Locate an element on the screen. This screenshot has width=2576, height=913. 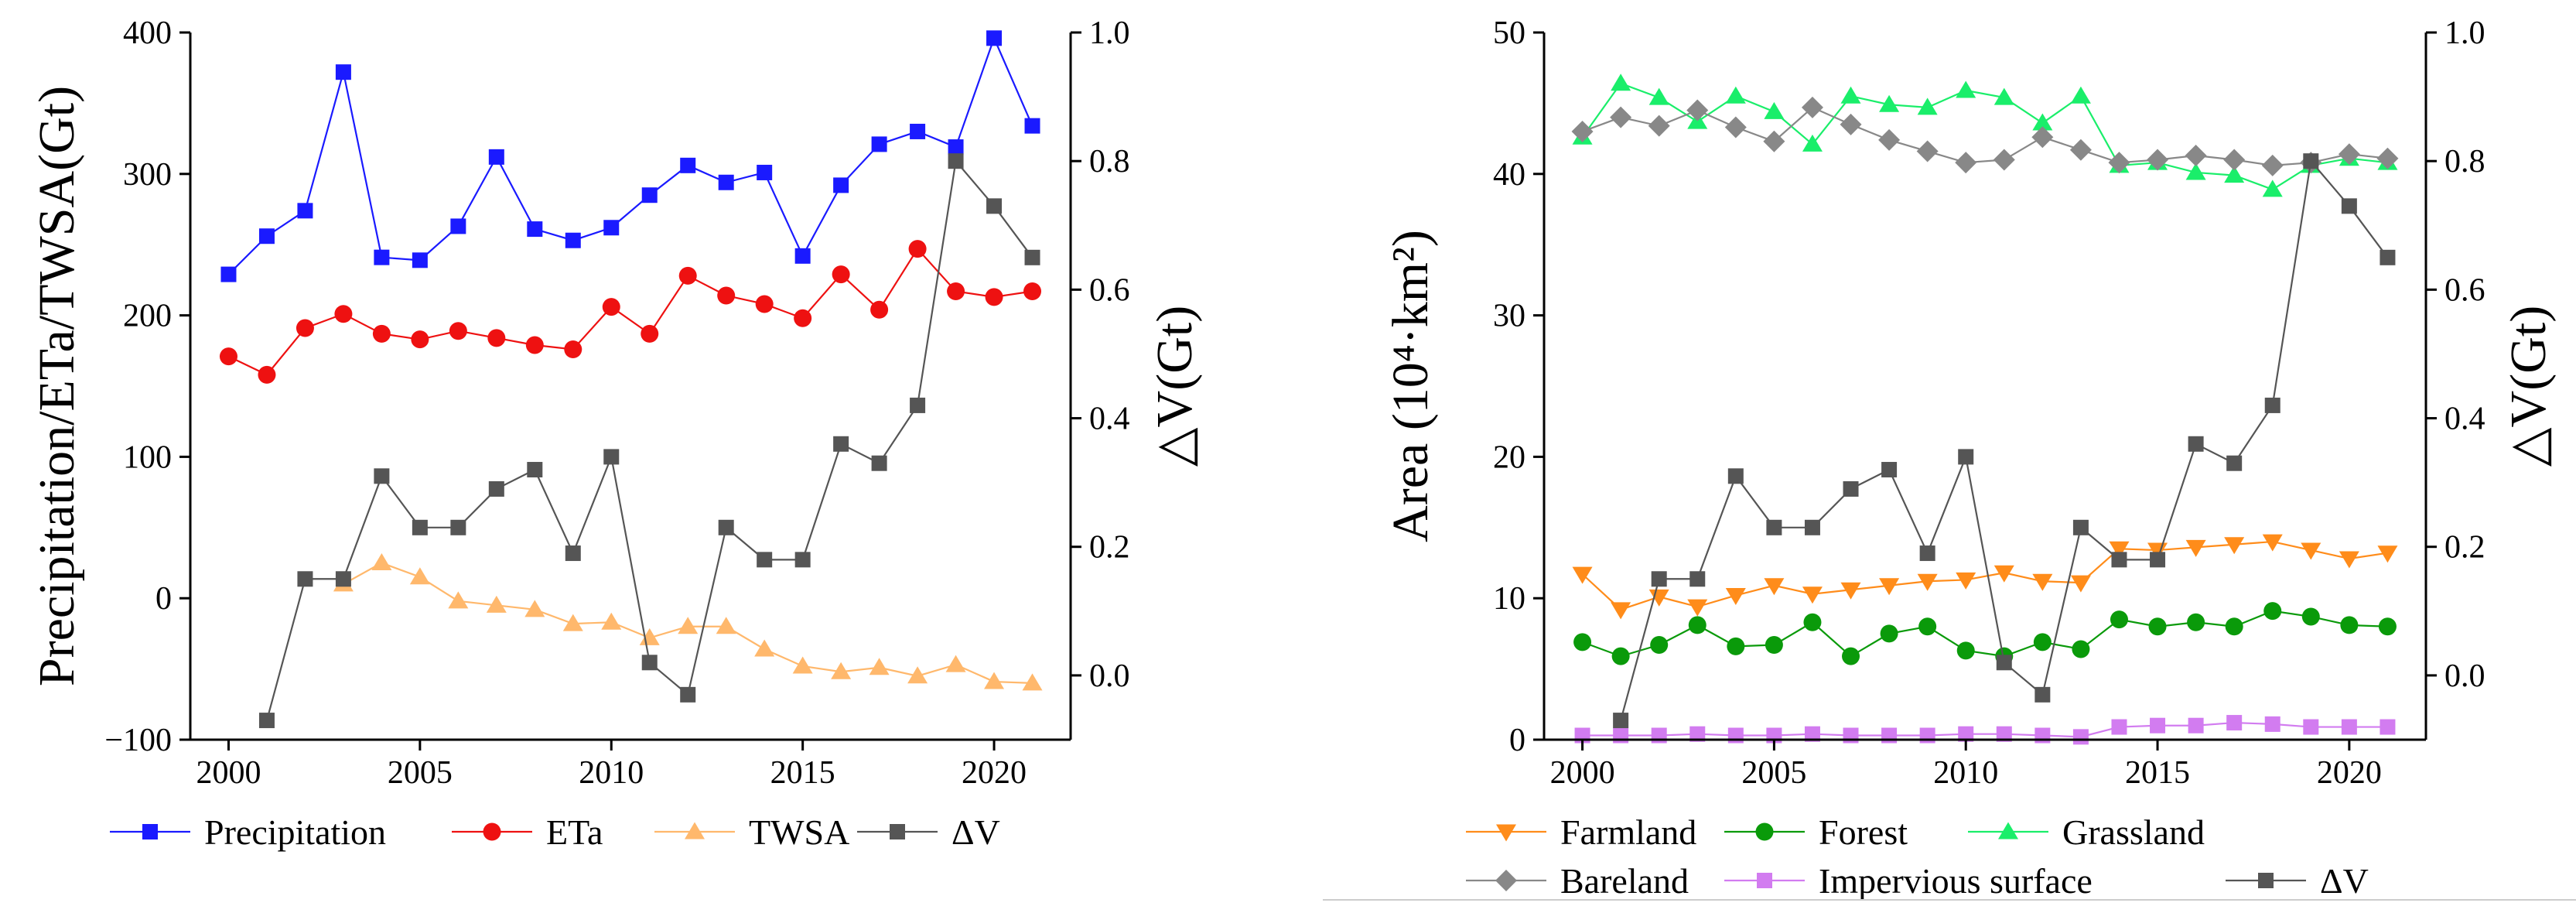
y2-tick-label: 0.0 is located at coordinates (1109, 676).